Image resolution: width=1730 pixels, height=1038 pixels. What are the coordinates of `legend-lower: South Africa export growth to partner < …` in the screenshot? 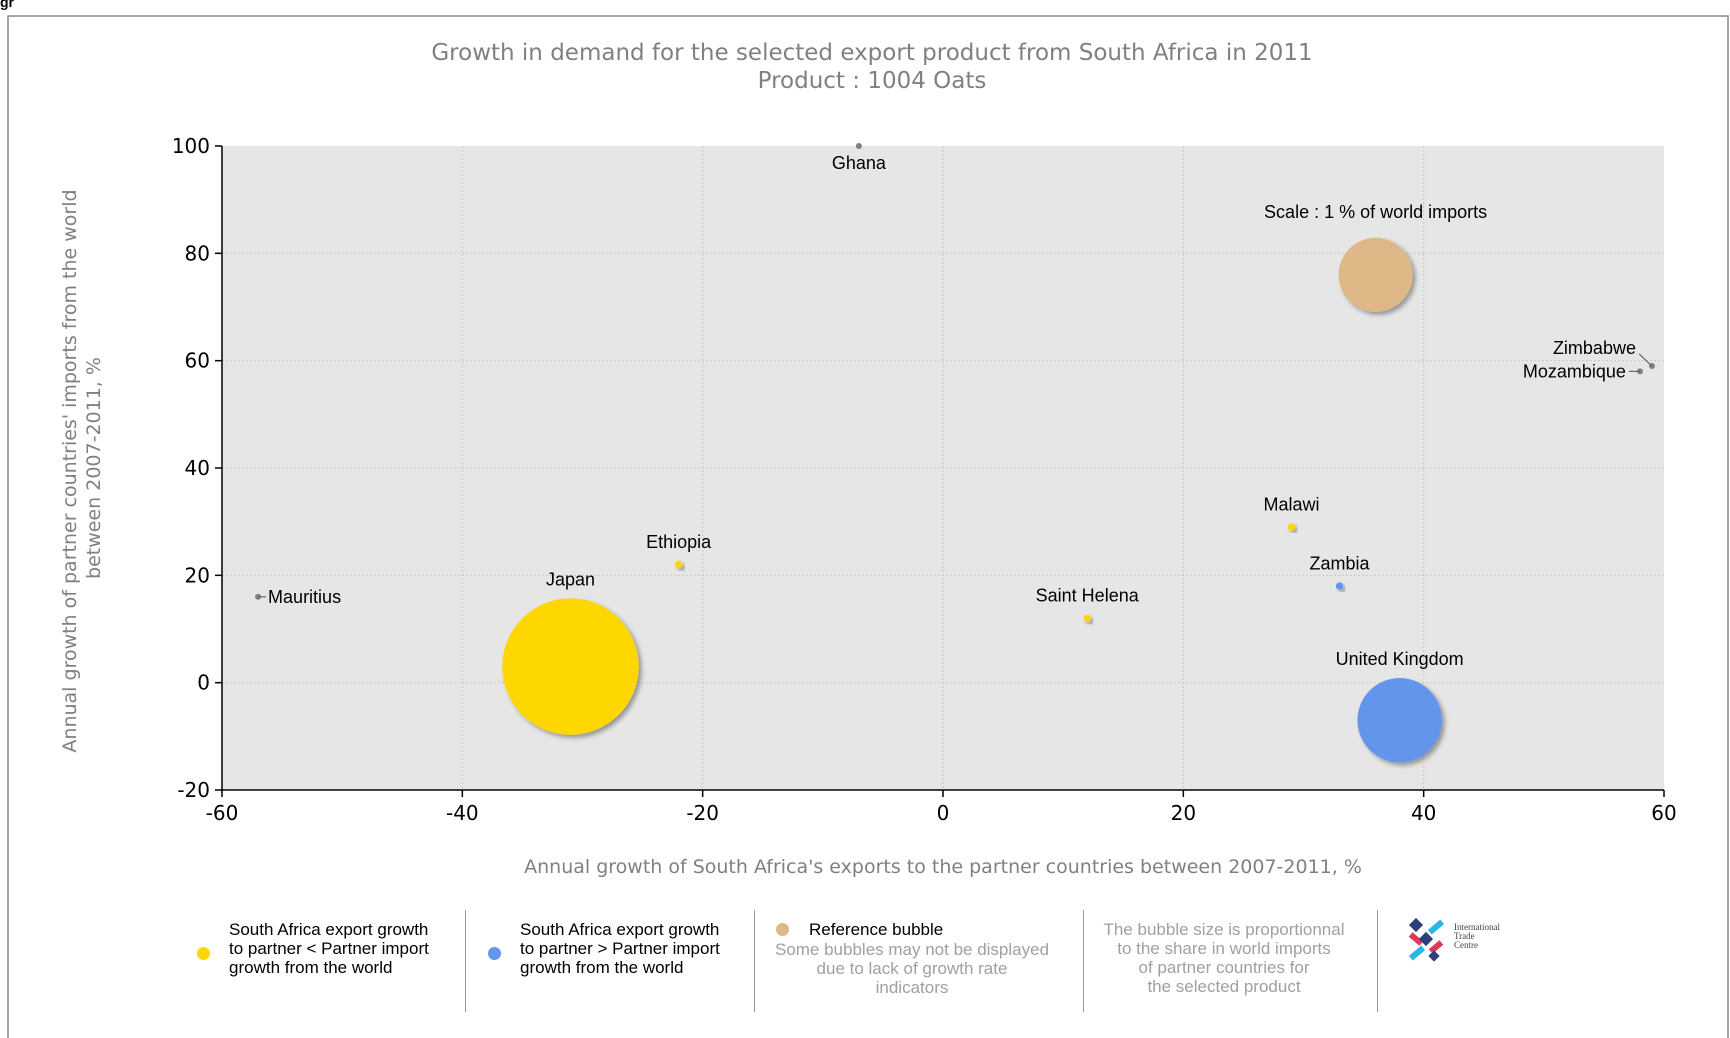 It's located at (326, 961).